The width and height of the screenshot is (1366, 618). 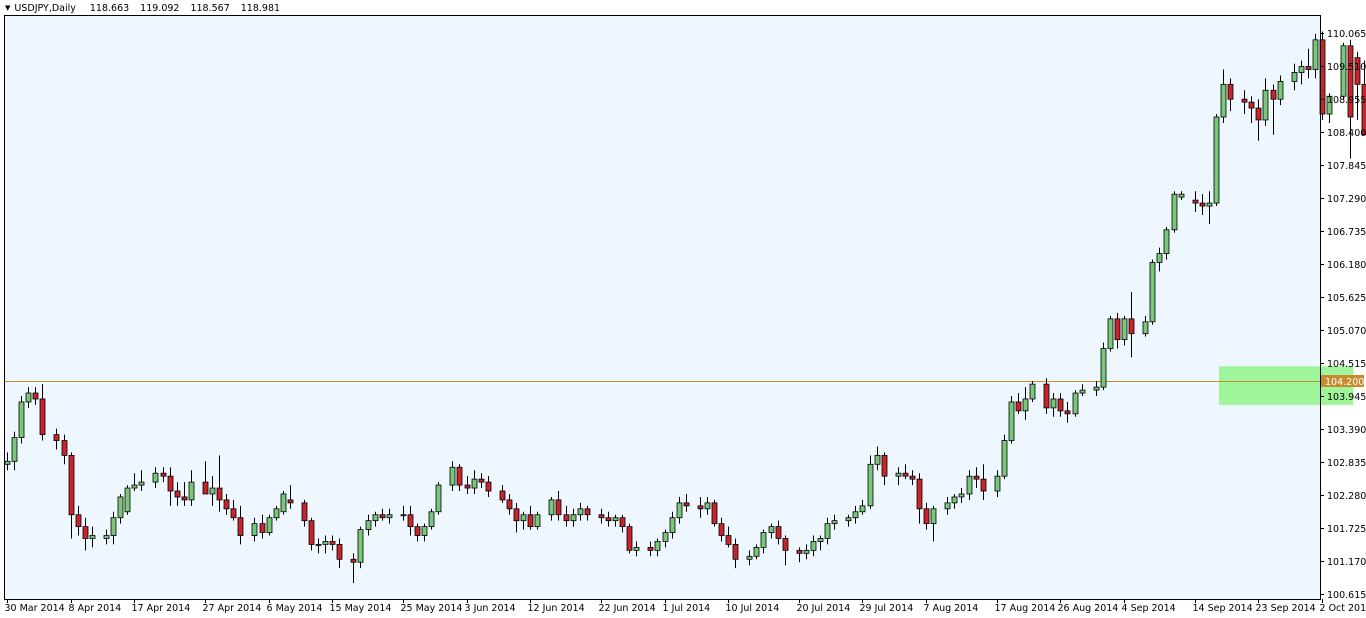 What do you see at coordinates (1346, 364) in the screenshot?
I see `y-tick-label: 104.515` at bounding box center [1346, 364].